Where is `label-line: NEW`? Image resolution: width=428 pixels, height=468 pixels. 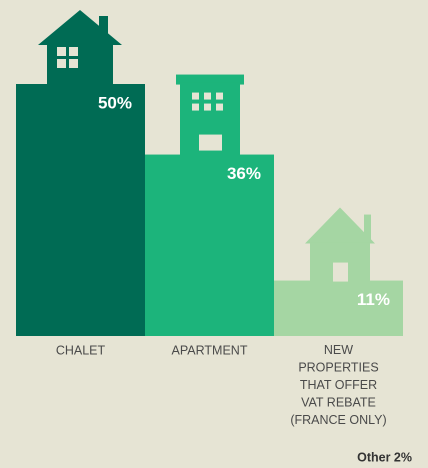 label-line: NEW is located at coordinates (338, 350).